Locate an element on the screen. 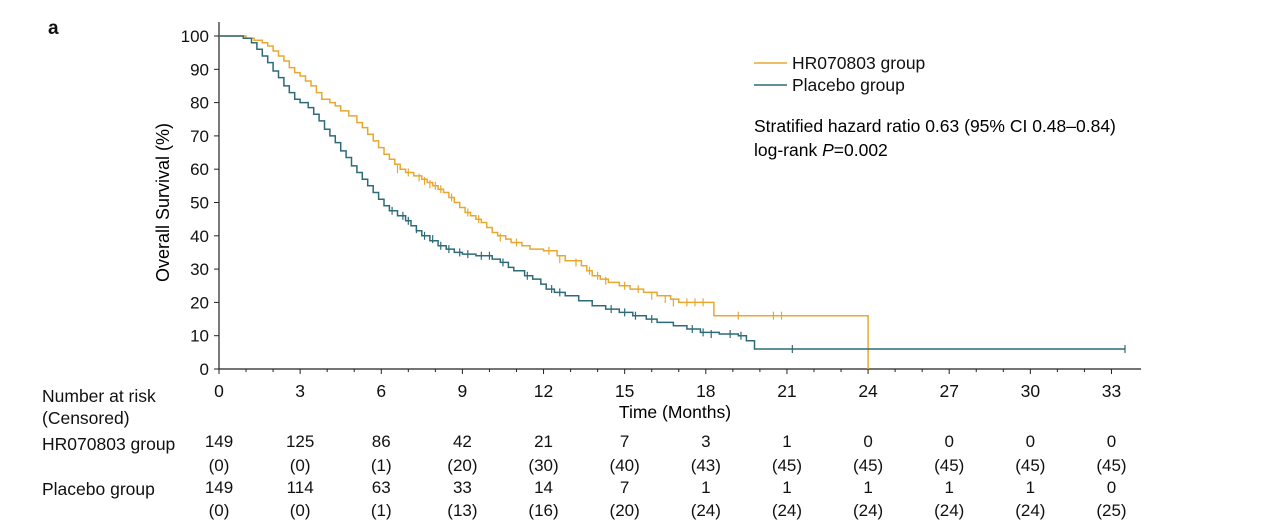 The height and width of the screenshot is (531, 1266). risk-censored-value: (13) is located at coordinates (462, 510).